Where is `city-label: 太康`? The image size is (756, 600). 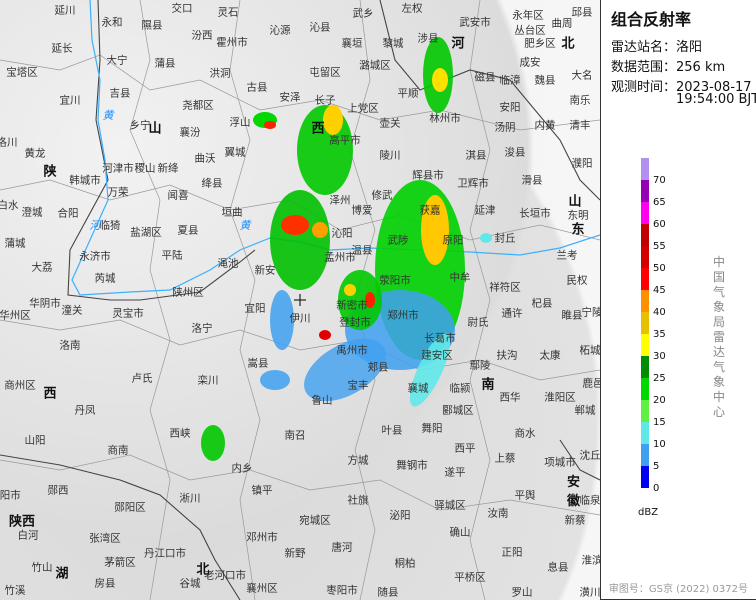
city-label: 太康 is located at coordinates (550, 355).